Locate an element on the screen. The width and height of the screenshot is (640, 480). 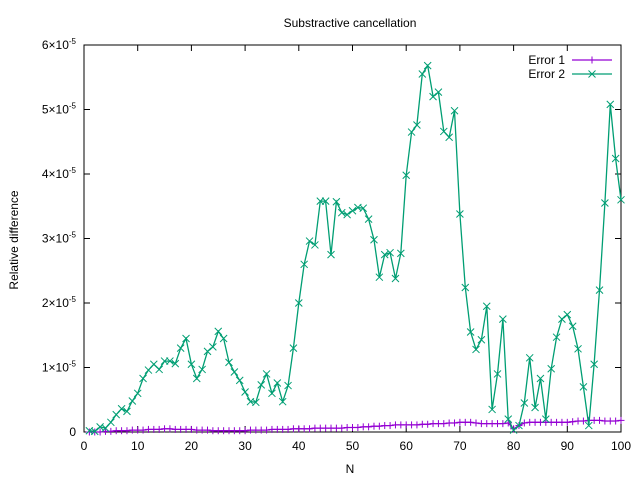
x-tick-label: 90 is located at coordinates (568, 446).